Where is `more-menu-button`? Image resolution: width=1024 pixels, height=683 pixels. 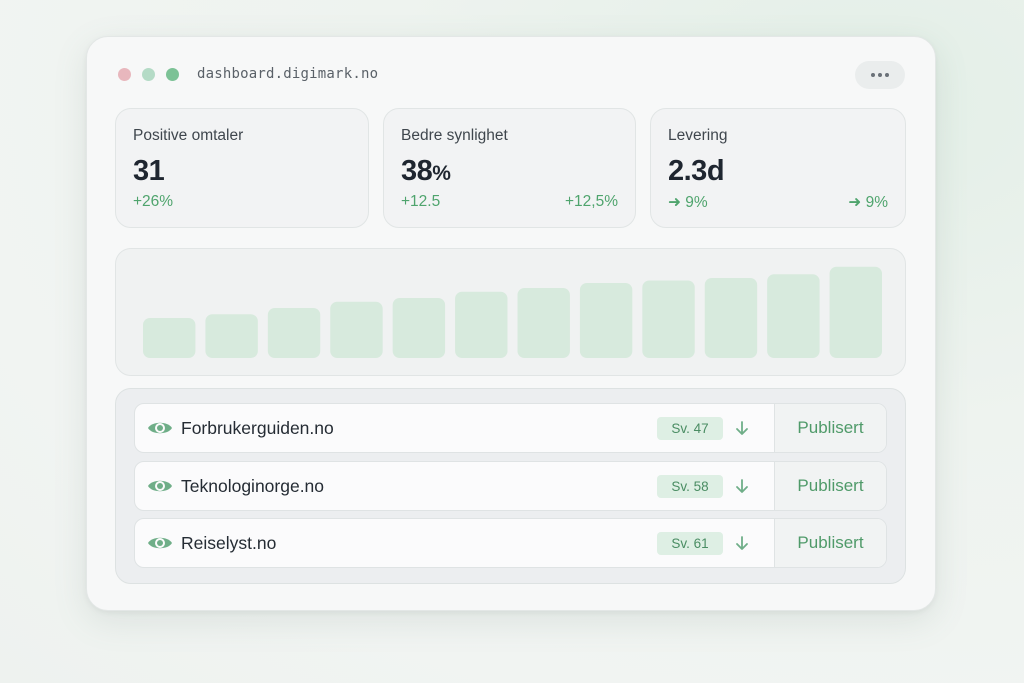
more-menu-button is located at coordinates (880, 75).